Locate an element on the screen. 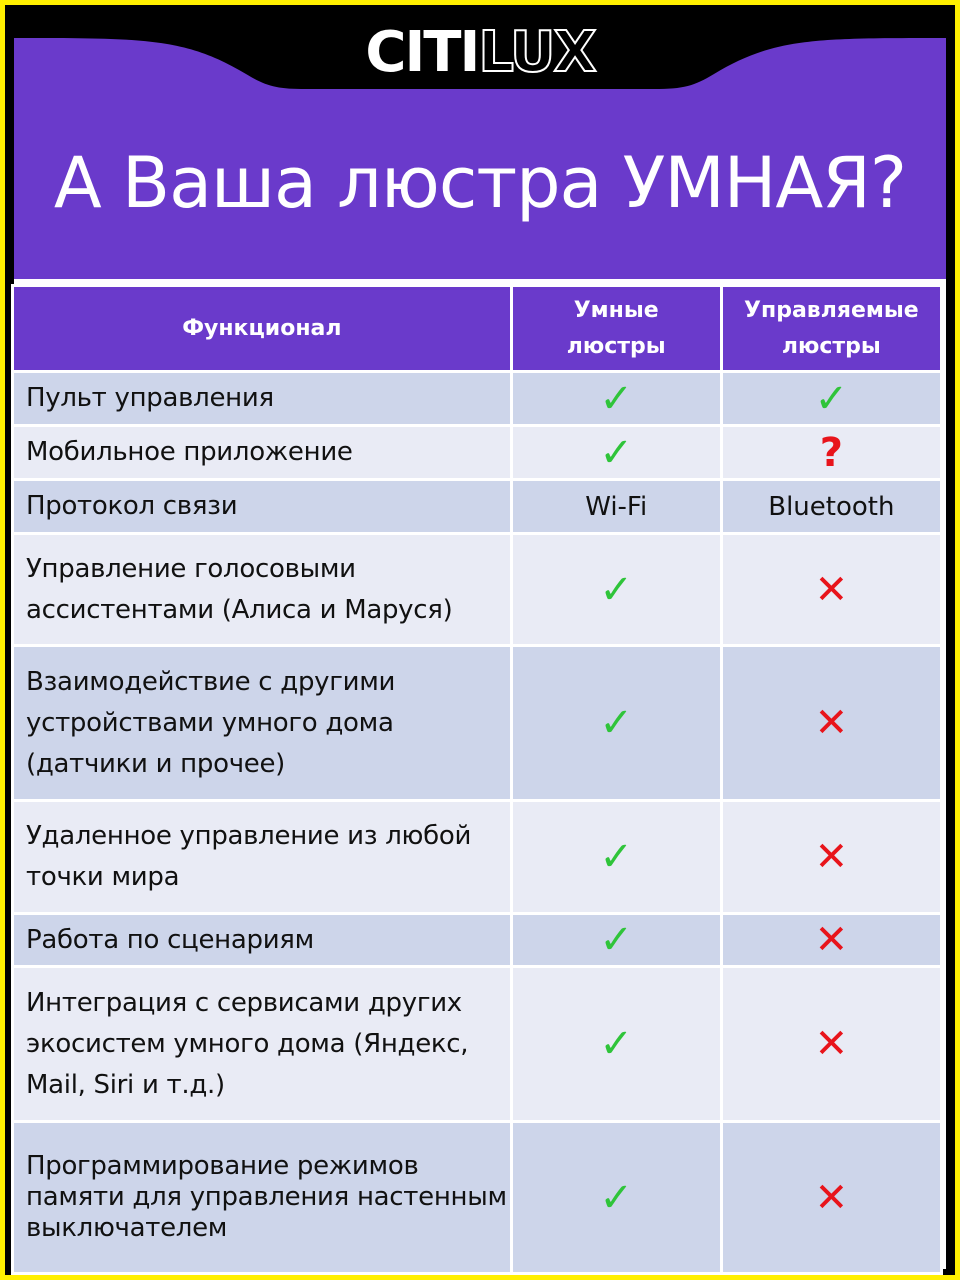 The width and height of the screenshot is (960, 1280). citilux-logo: CITILUX is located at coordinates (480, 52).